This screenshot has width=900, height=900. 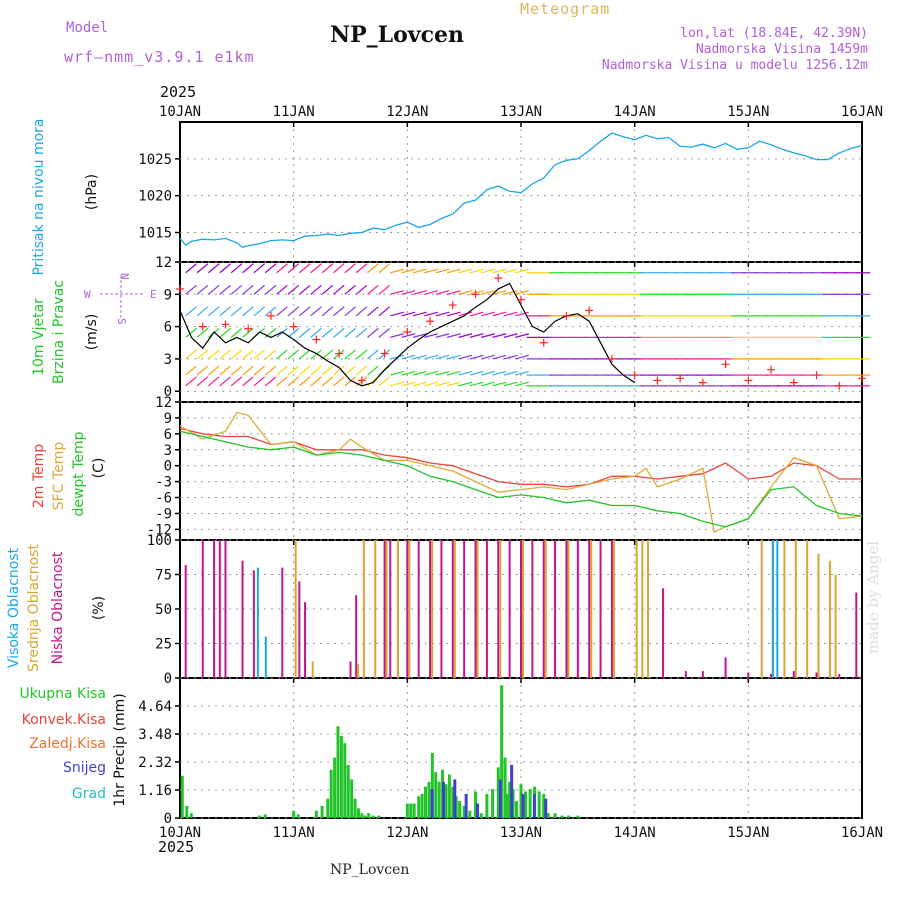 What do you see at coordinates (168, 295) in the screenshot?
I see `y-tick-label: 9` at bounding box center [168, 295].